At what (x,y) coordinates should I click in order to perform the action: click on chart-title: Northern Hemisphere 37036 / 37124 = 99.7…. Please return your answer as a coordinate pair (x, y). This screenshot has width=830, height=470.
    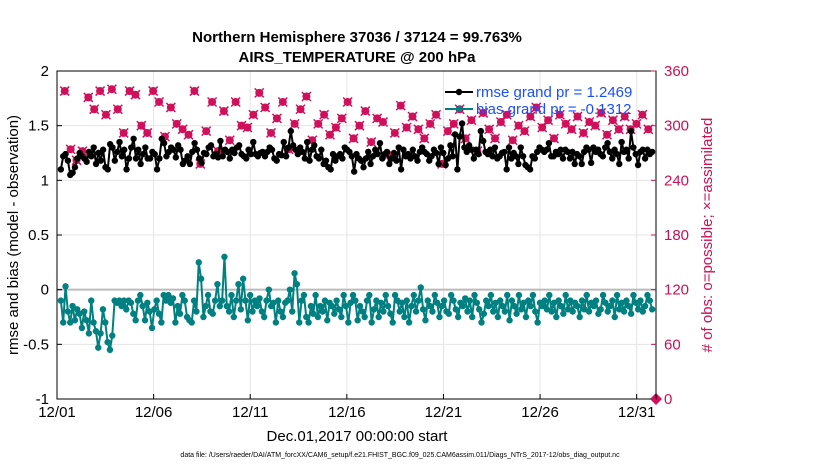
    Looking at the image, I should click on (357, 37).